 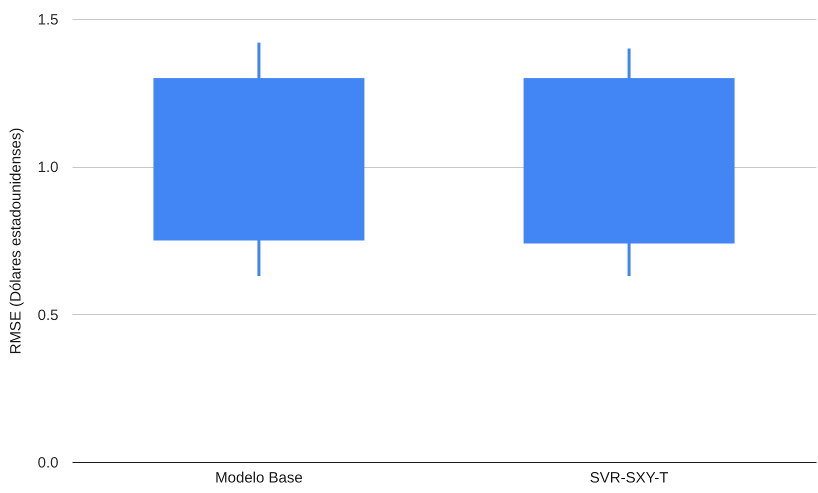 I want to click on y-tick-label: 1.0, so click(x=48, y=167).